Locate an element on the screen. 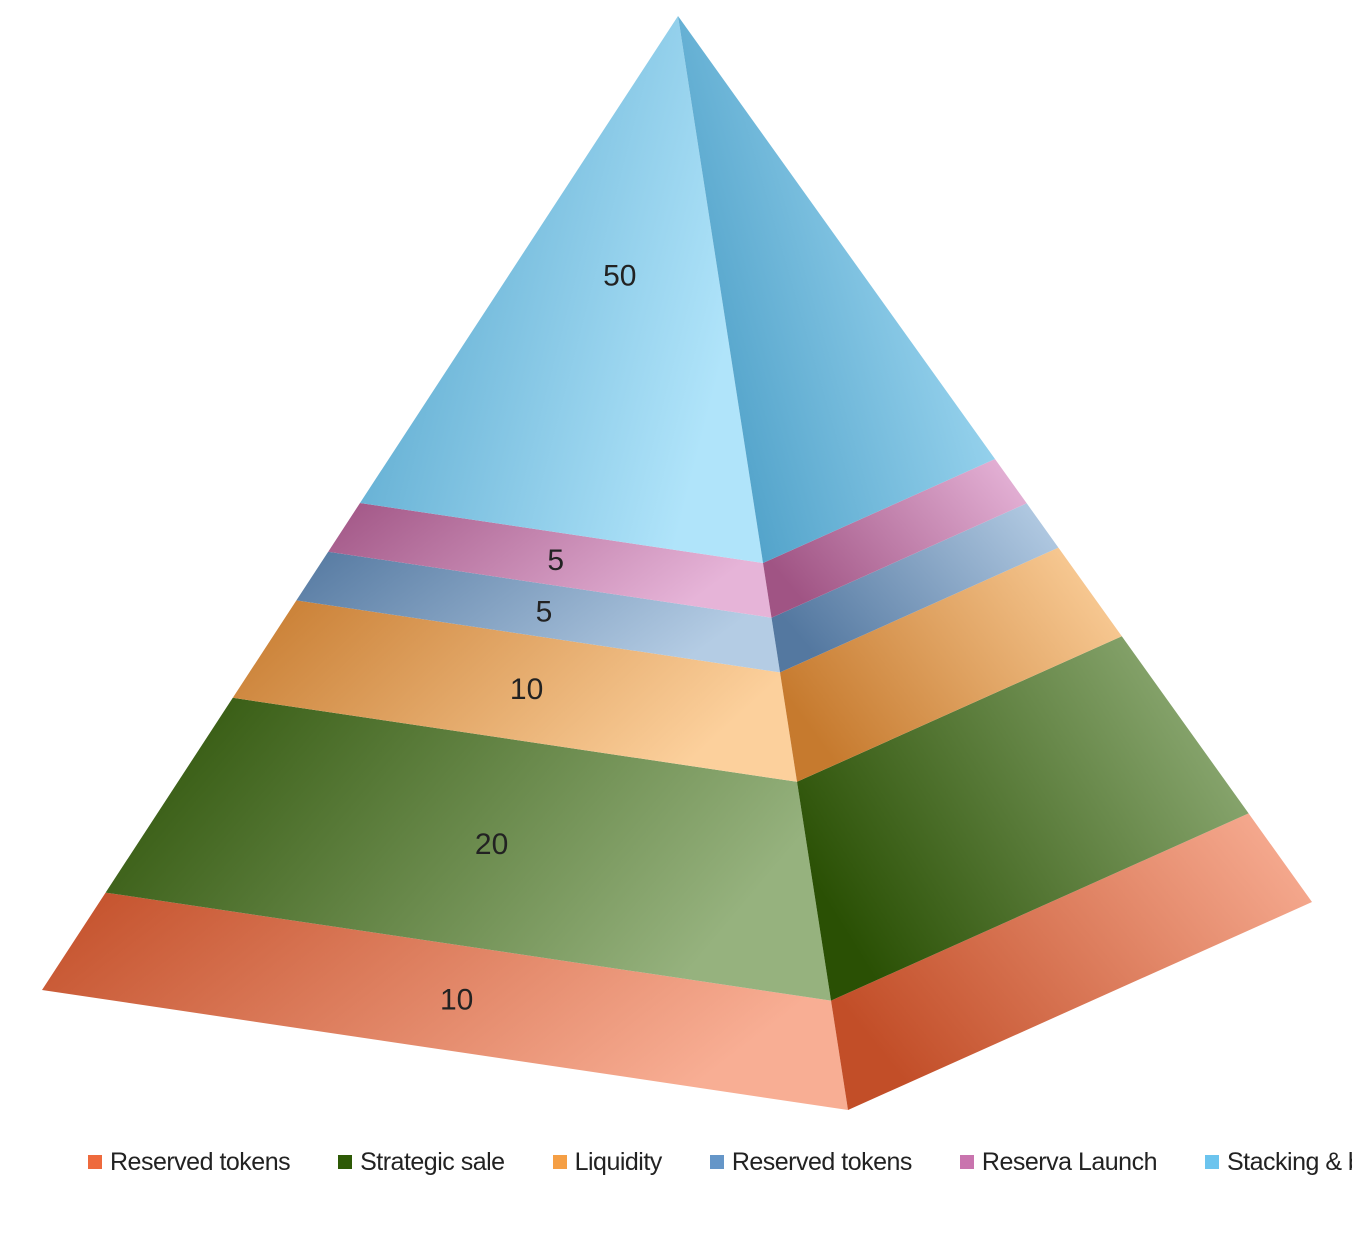  legend-label: Strategic sale is located at coordinates (432, 1161).